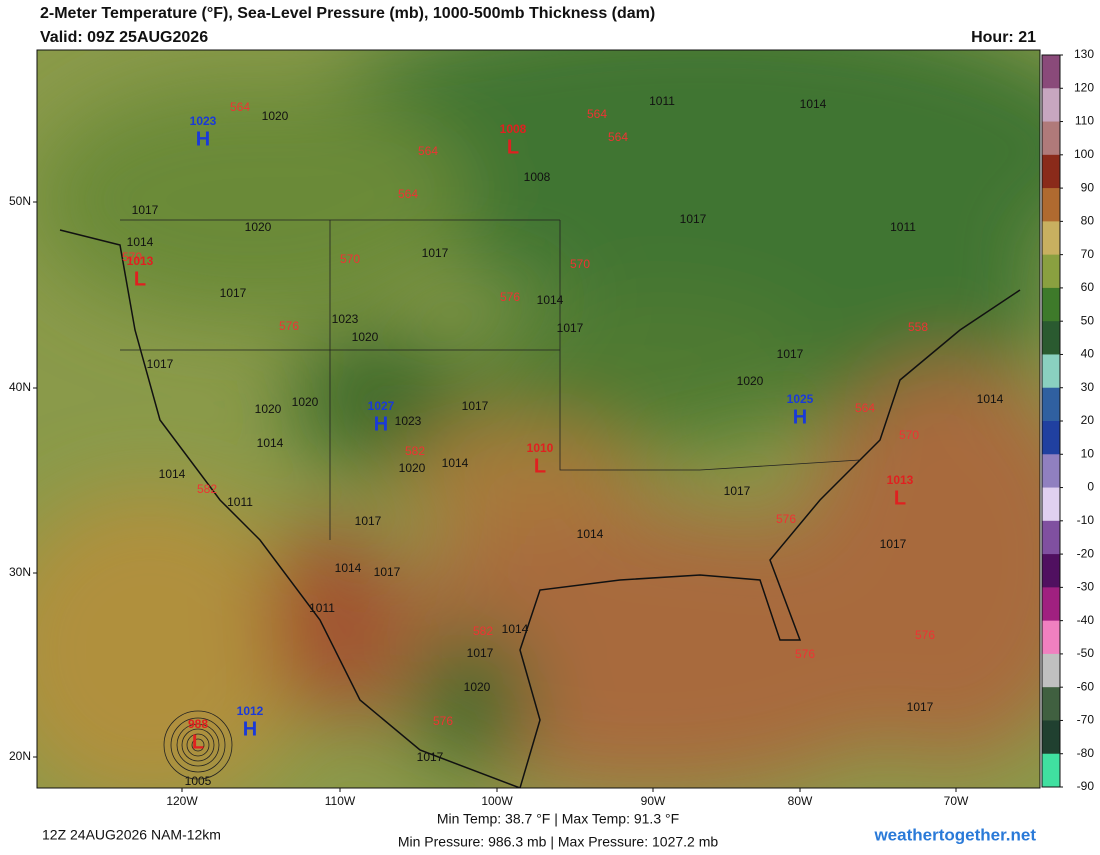 The width and height of the screenshot is (1100, 855). What do you see at coordinates (131, 835) in the screenshot?
I see `model-run: 12Z 24AUG2026 NAM-12km` at bounding box center [131, 835].